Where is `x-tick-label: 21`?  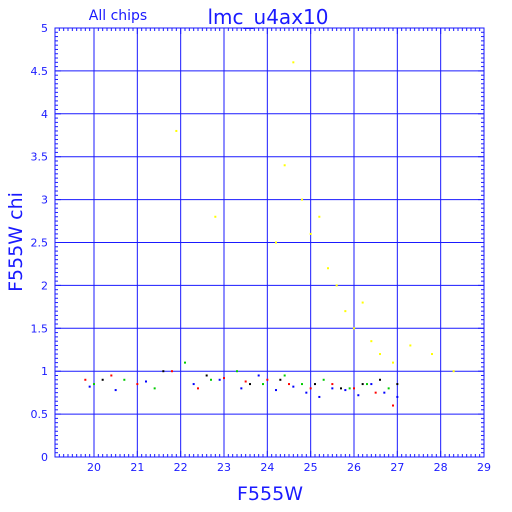
x-tick-label: 21 is located at coordinates (137, 467).